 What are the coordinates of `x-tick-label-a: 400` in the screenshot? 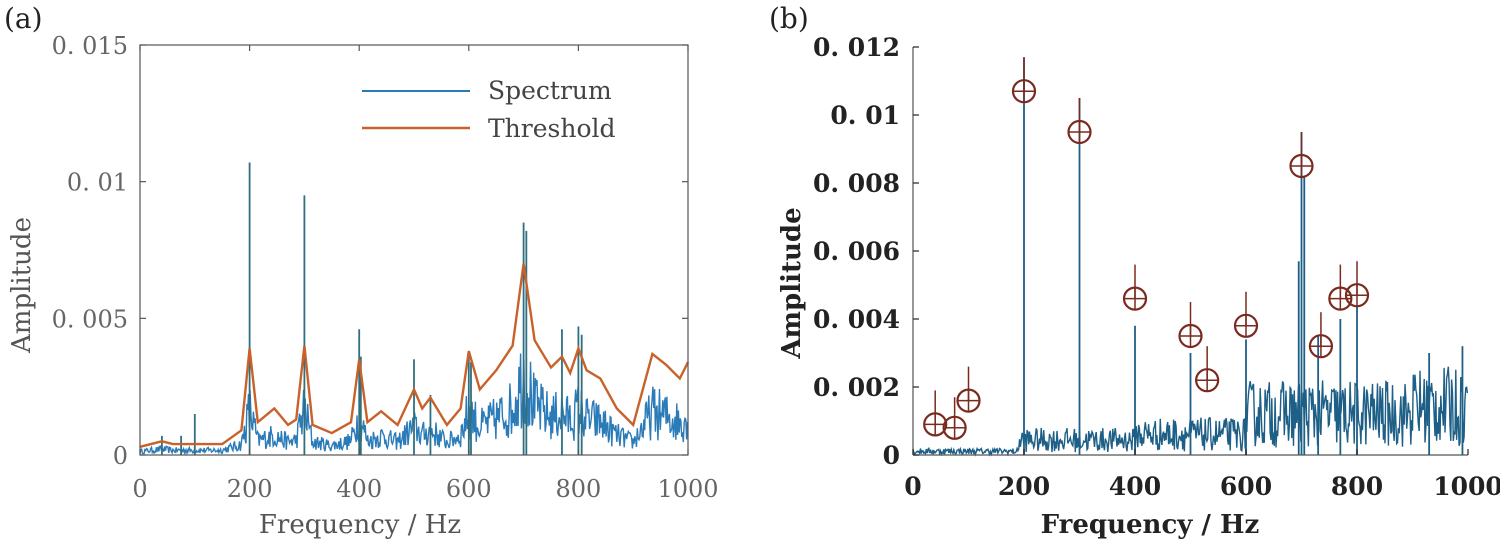 It's located at (359, 489).